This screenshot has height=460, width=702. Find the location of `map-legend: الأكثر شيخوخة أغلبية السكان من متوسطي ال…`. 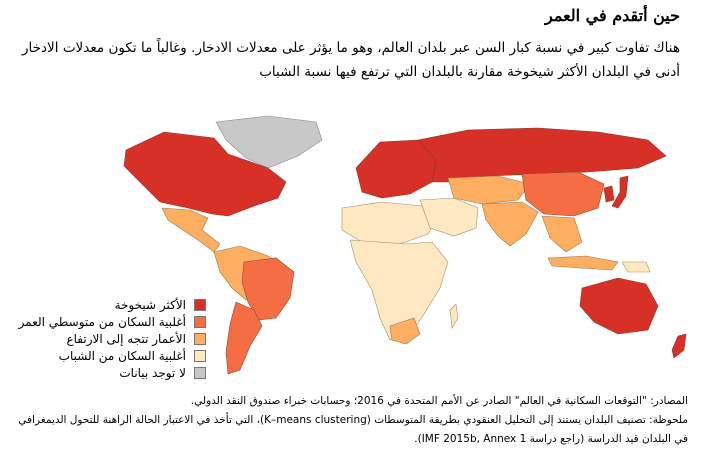

map-legend: الأكثر شيخوخة أغلبية السكان من متوسطي ال… is located at coordinates (103, 338).